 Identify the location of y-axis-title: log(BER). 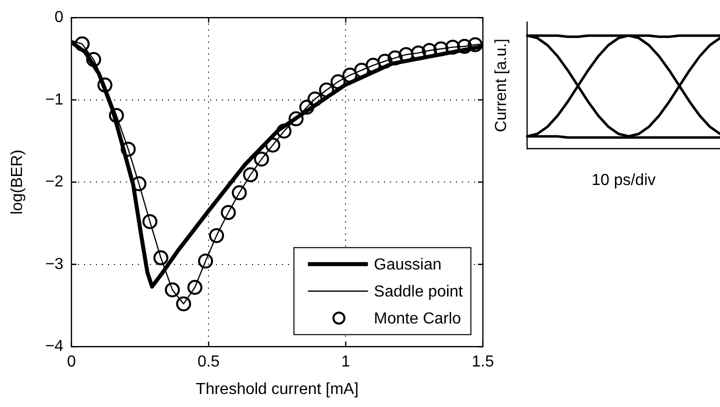
(17, 182).